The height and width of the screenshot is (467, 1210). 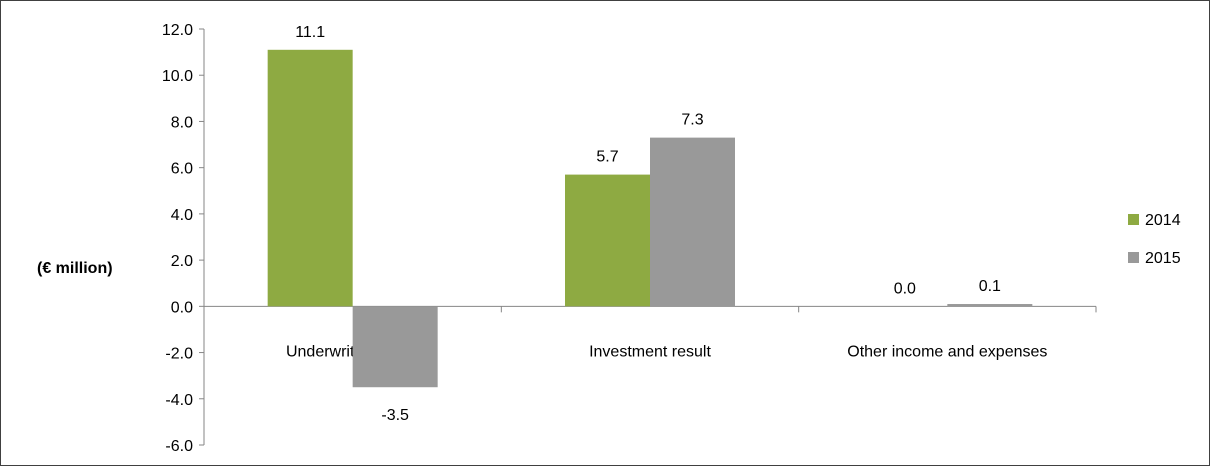 I want to click on y-tick-label: -2.0, so click(x=179, y=354).